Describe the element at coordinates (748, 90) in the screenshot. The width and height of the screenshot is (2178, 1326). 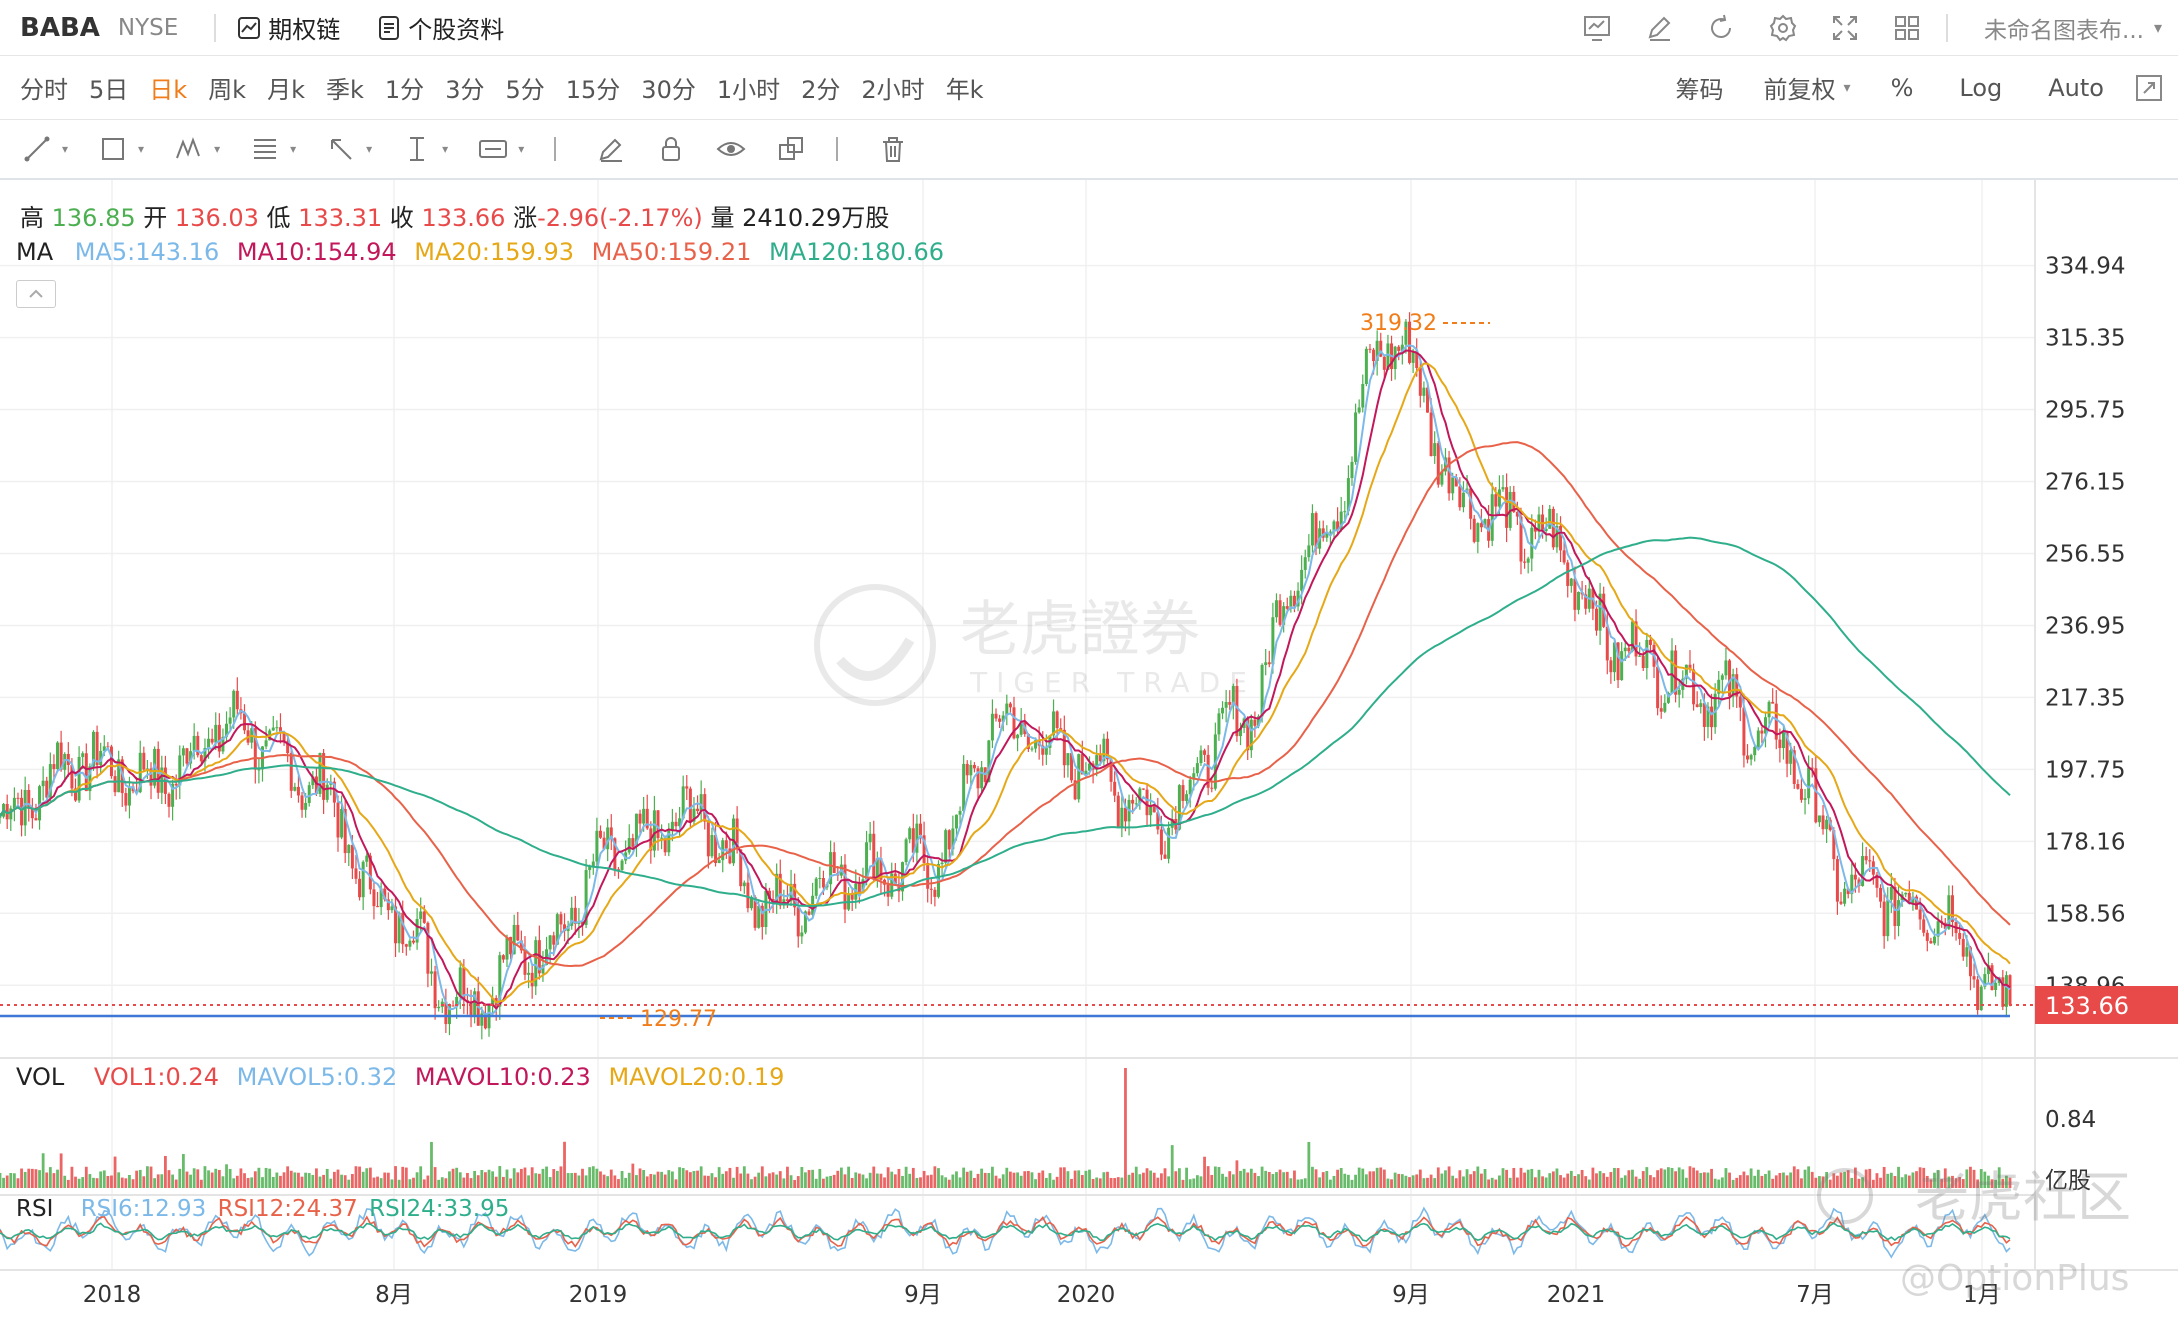
I see `tab-timeframe: 1小时` at that location.